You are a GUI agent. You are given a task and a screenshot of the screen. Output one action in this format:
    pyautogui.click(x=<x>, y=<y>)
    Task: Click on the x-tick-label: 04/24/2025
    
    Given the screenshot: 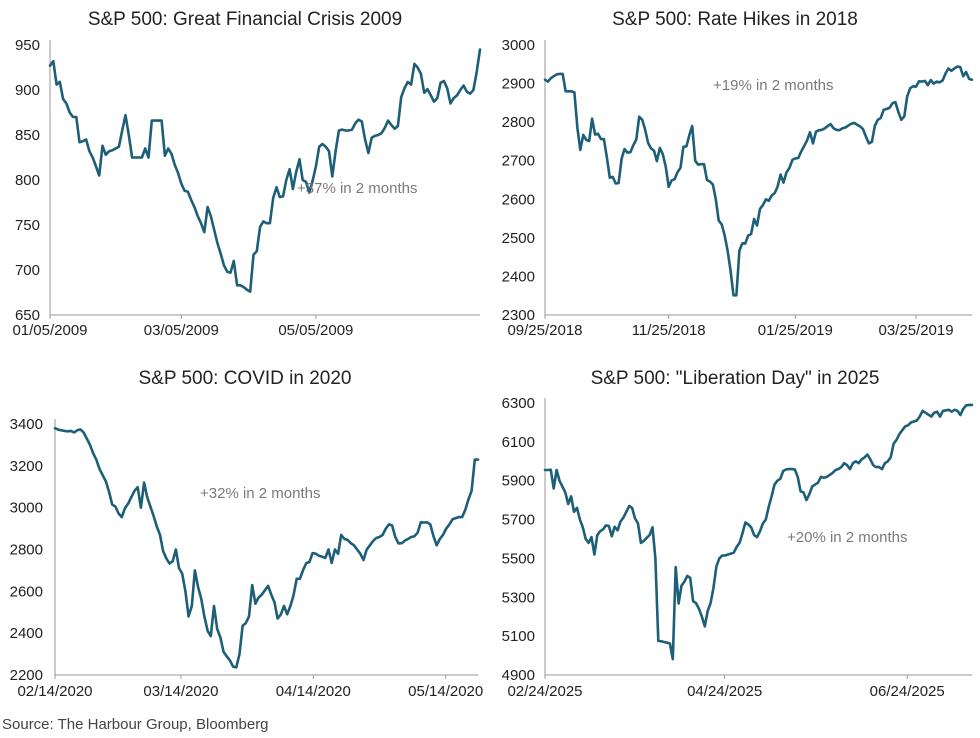 What is the action you would take?
    pyautogui.click(x=724, y=691)
    